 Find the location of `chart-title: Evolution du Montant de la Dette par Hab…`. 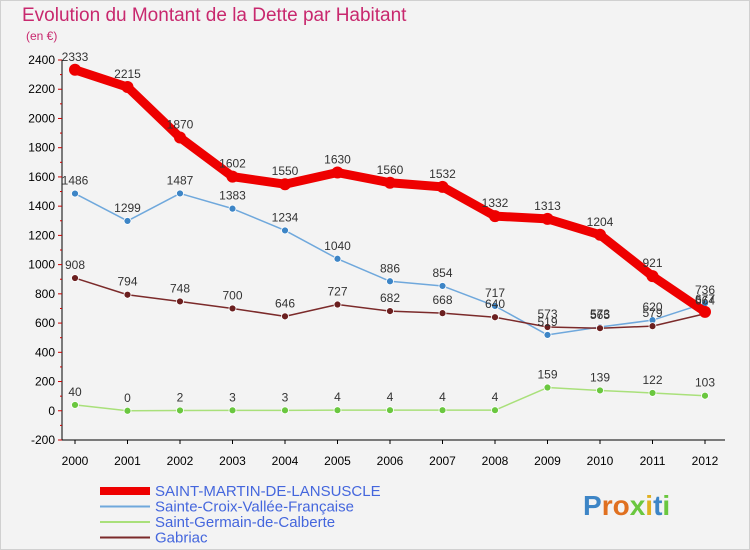

chart-title: Evolution du Montant de la Dette par Hab… is located at coordinates (214, 15).